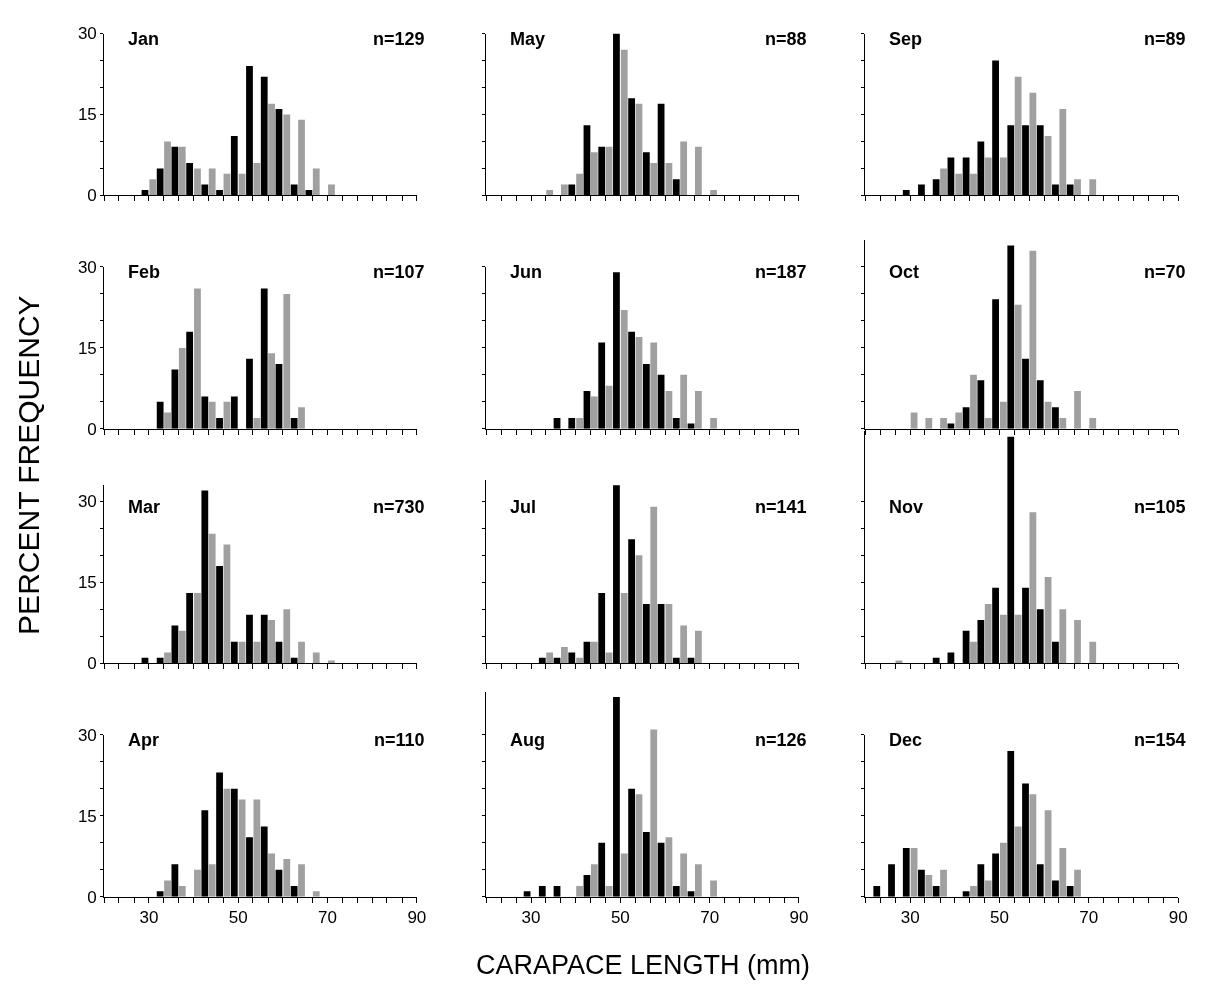 This screenshot has height=992, width=1207. I want to click on text: Aug, so click(527, 740).